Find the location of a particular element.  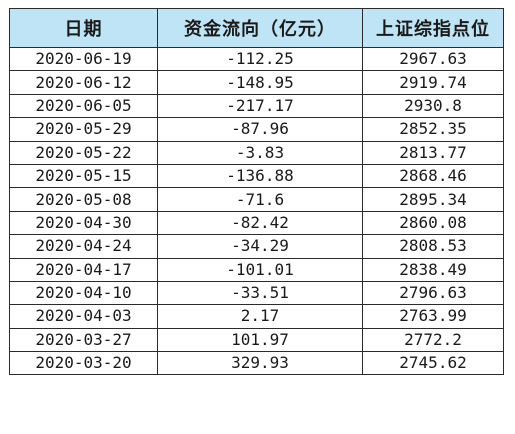

cell-date: 2020-04-24 is located at coordinates (83, 246).